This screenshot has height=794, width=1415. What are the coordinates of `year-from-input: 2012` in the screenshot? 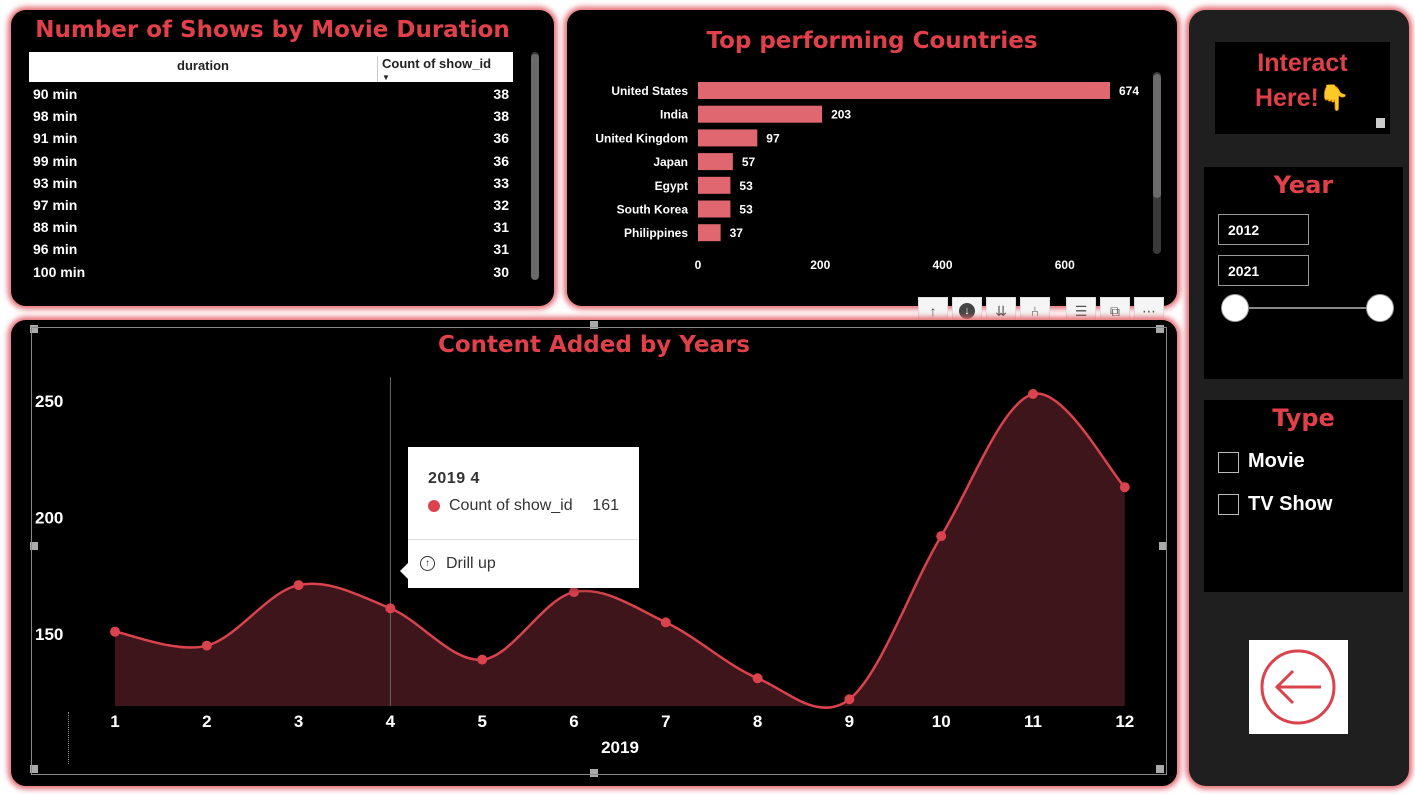 It's located at (1263, 229).